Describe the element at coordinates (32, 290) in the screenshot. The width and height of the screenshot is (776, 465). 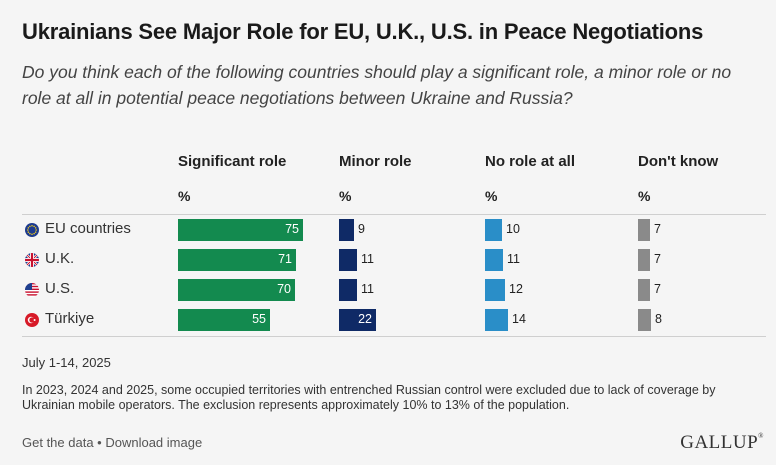
I see `us-flag-icon` at that location.